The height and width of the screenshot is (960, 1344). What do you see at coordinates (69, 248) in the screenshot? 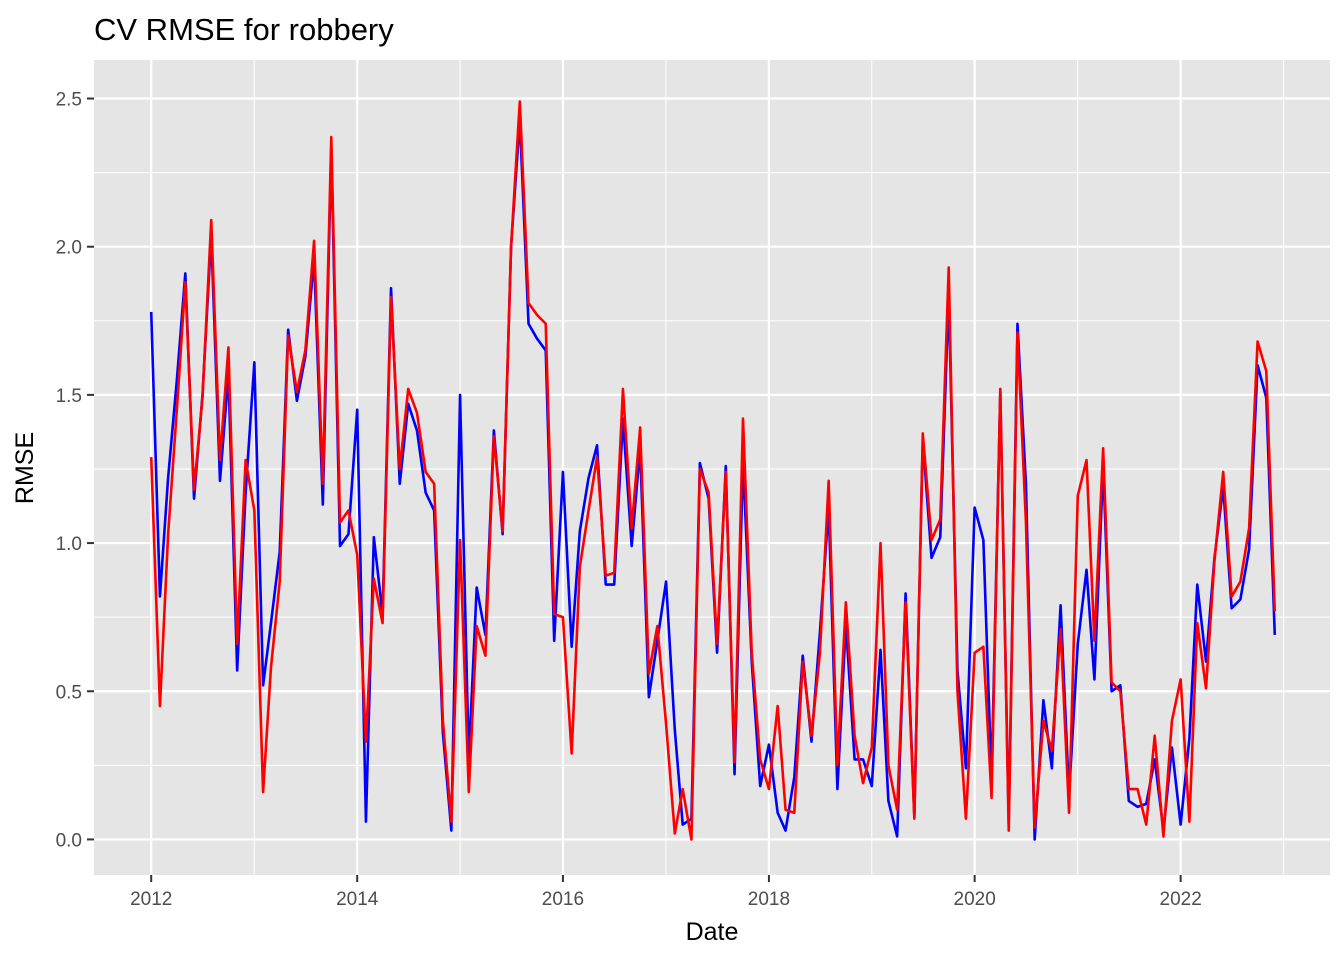
I see `y-tick-label: 2.0` at bounding box center [69, 248].